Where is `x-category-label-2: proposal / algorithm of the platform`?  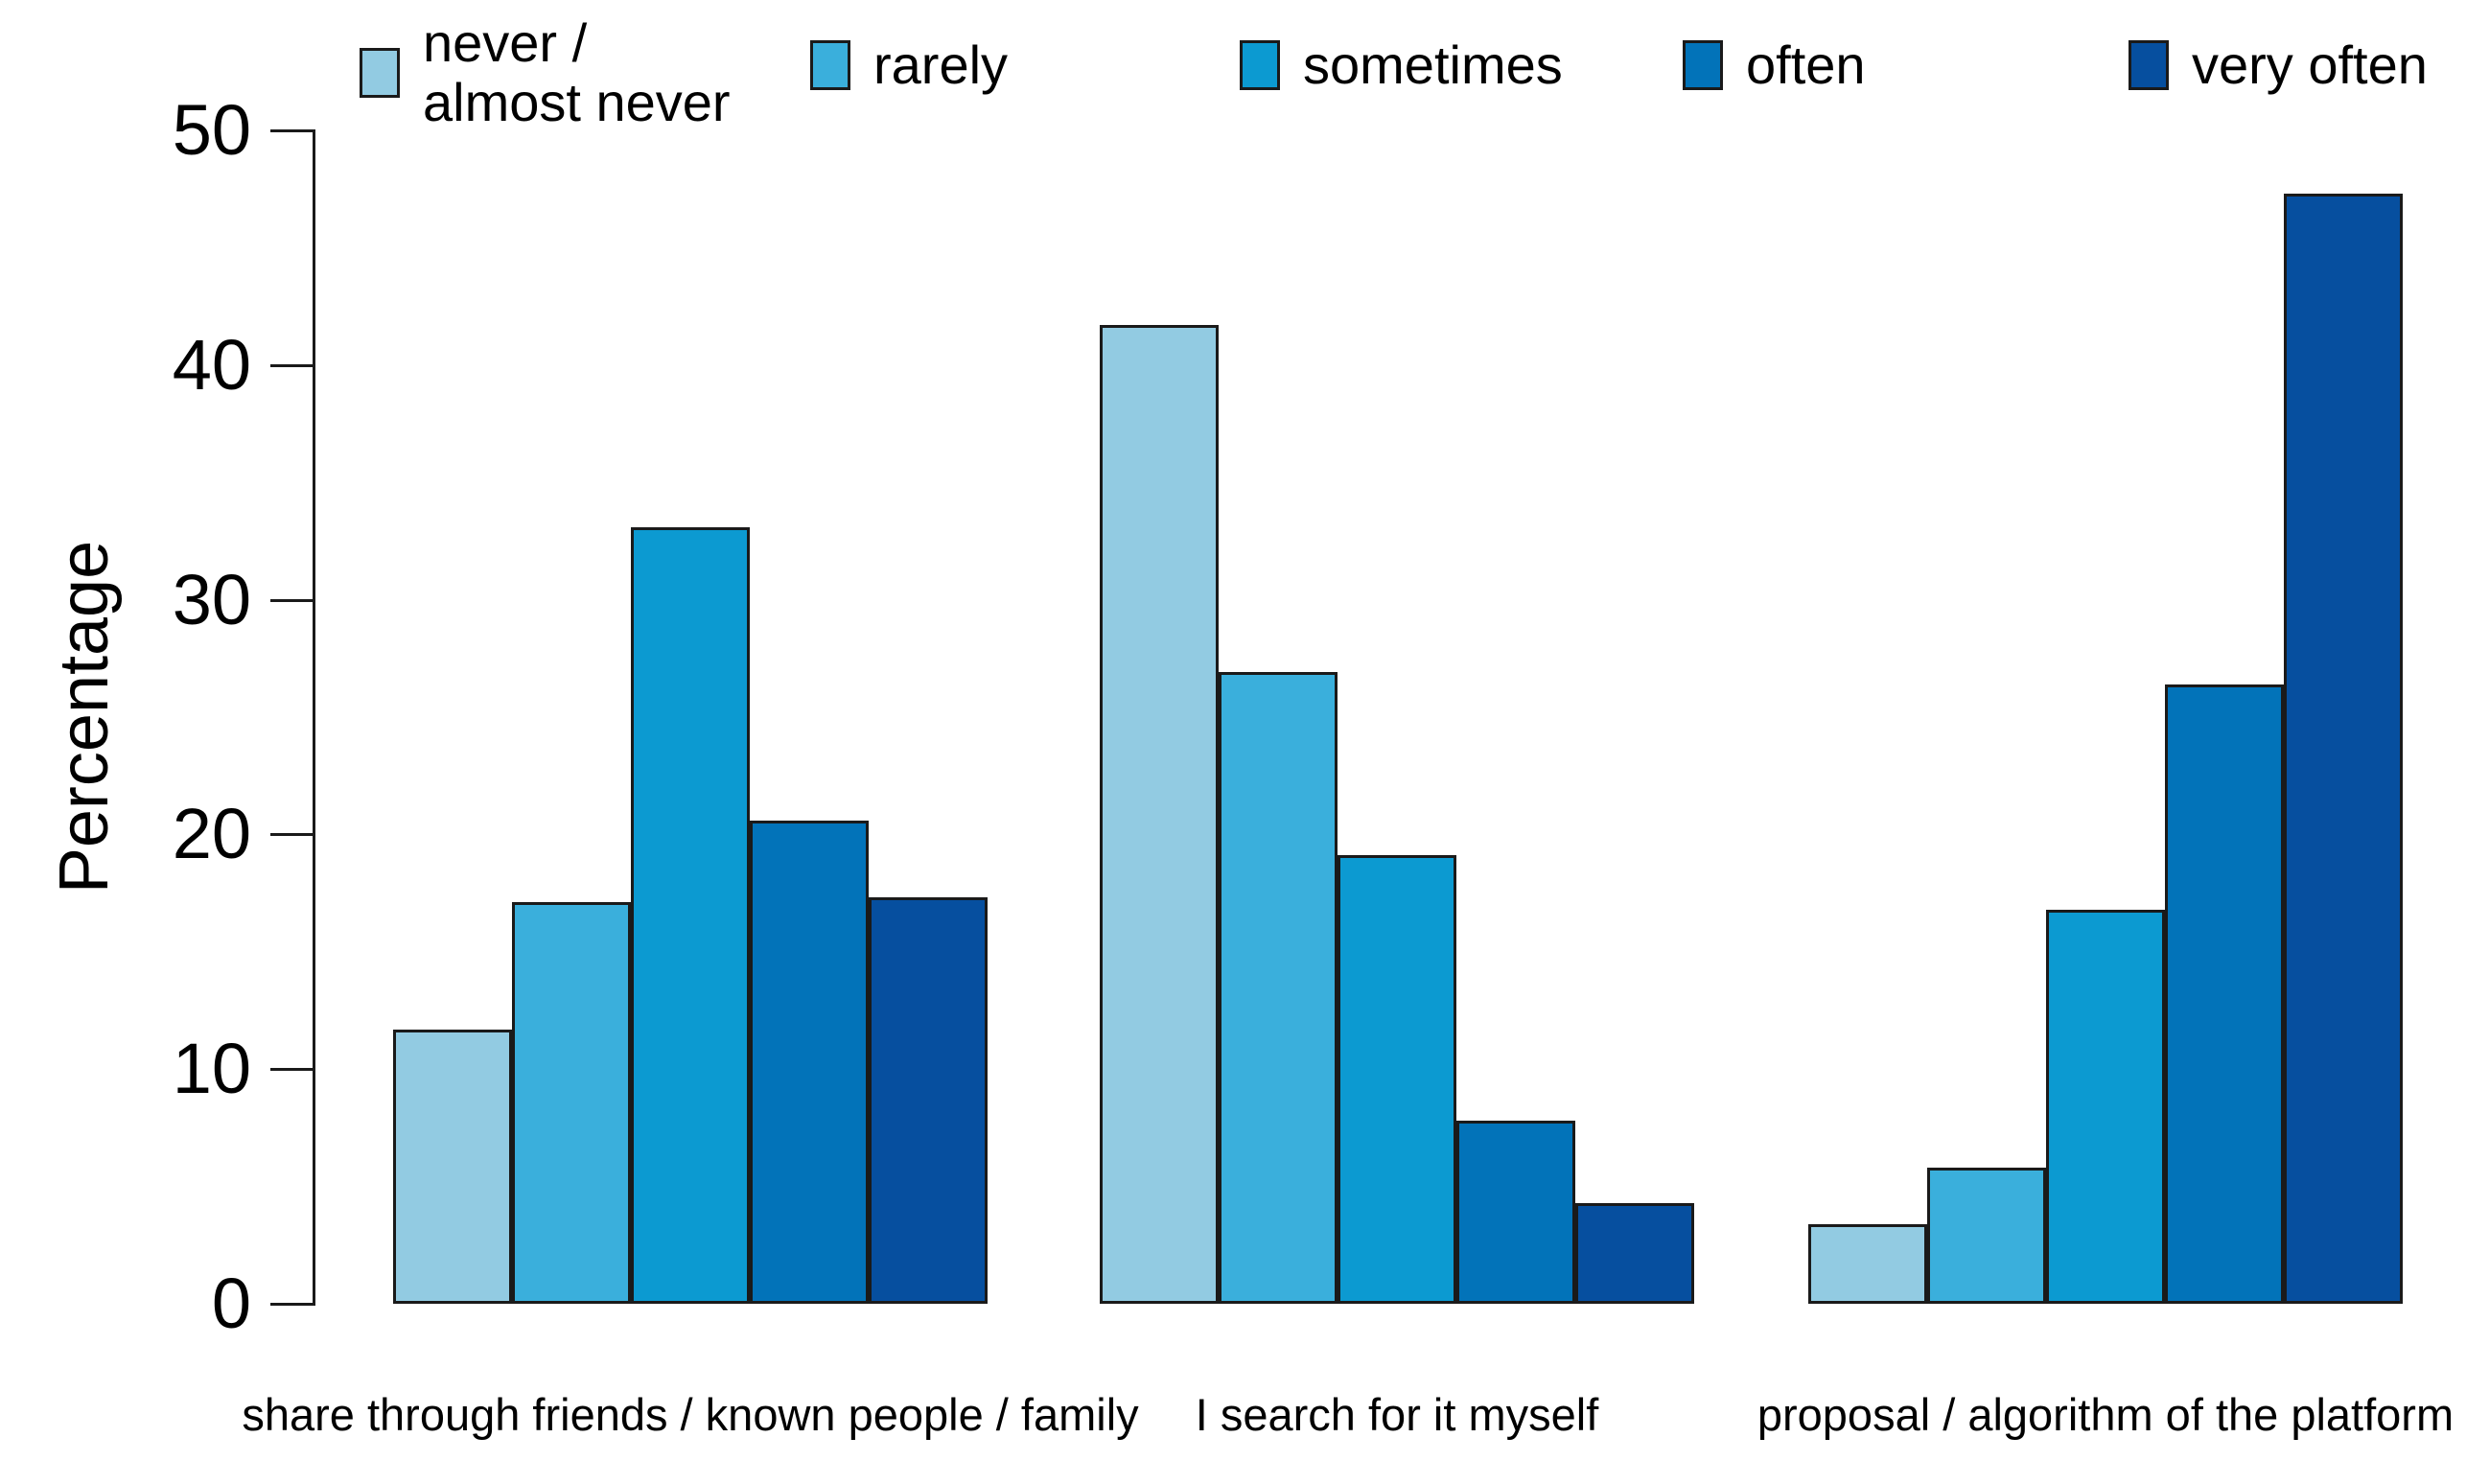 x-category-label-2: proposal / algorithm of the platform is located at coordinates (2105, 1415).